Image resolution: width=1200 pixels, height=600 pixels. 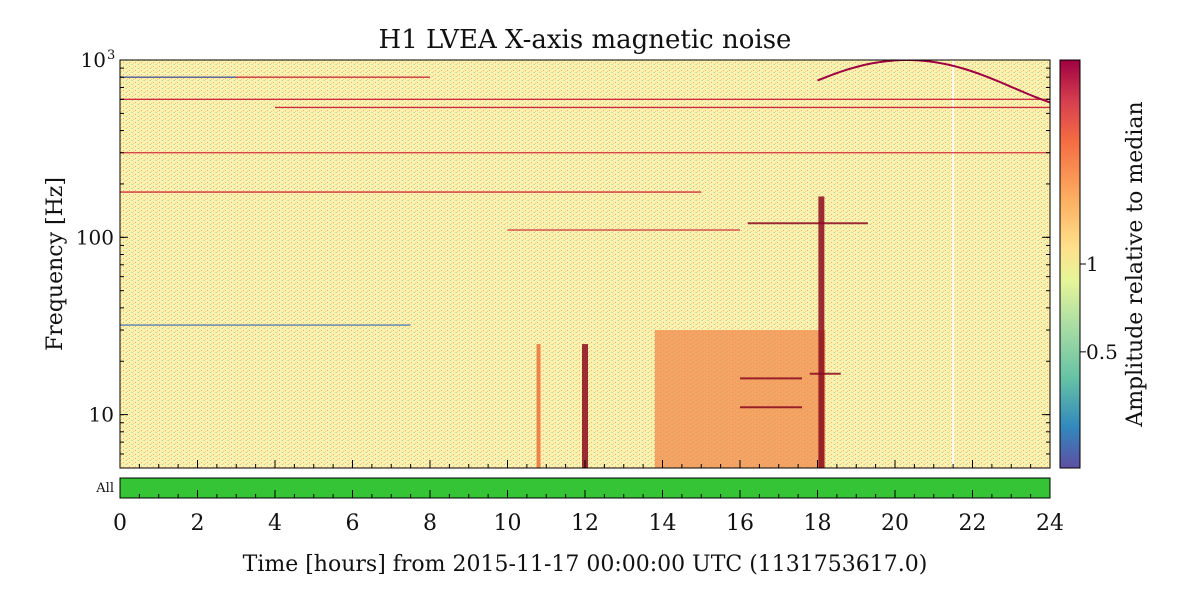 I want to click on drifting-line, so click(x=933, y=82).